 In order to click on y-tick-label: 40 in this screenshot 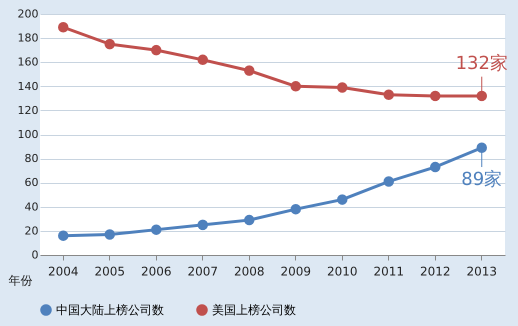, I will do `click(31, 207)`.